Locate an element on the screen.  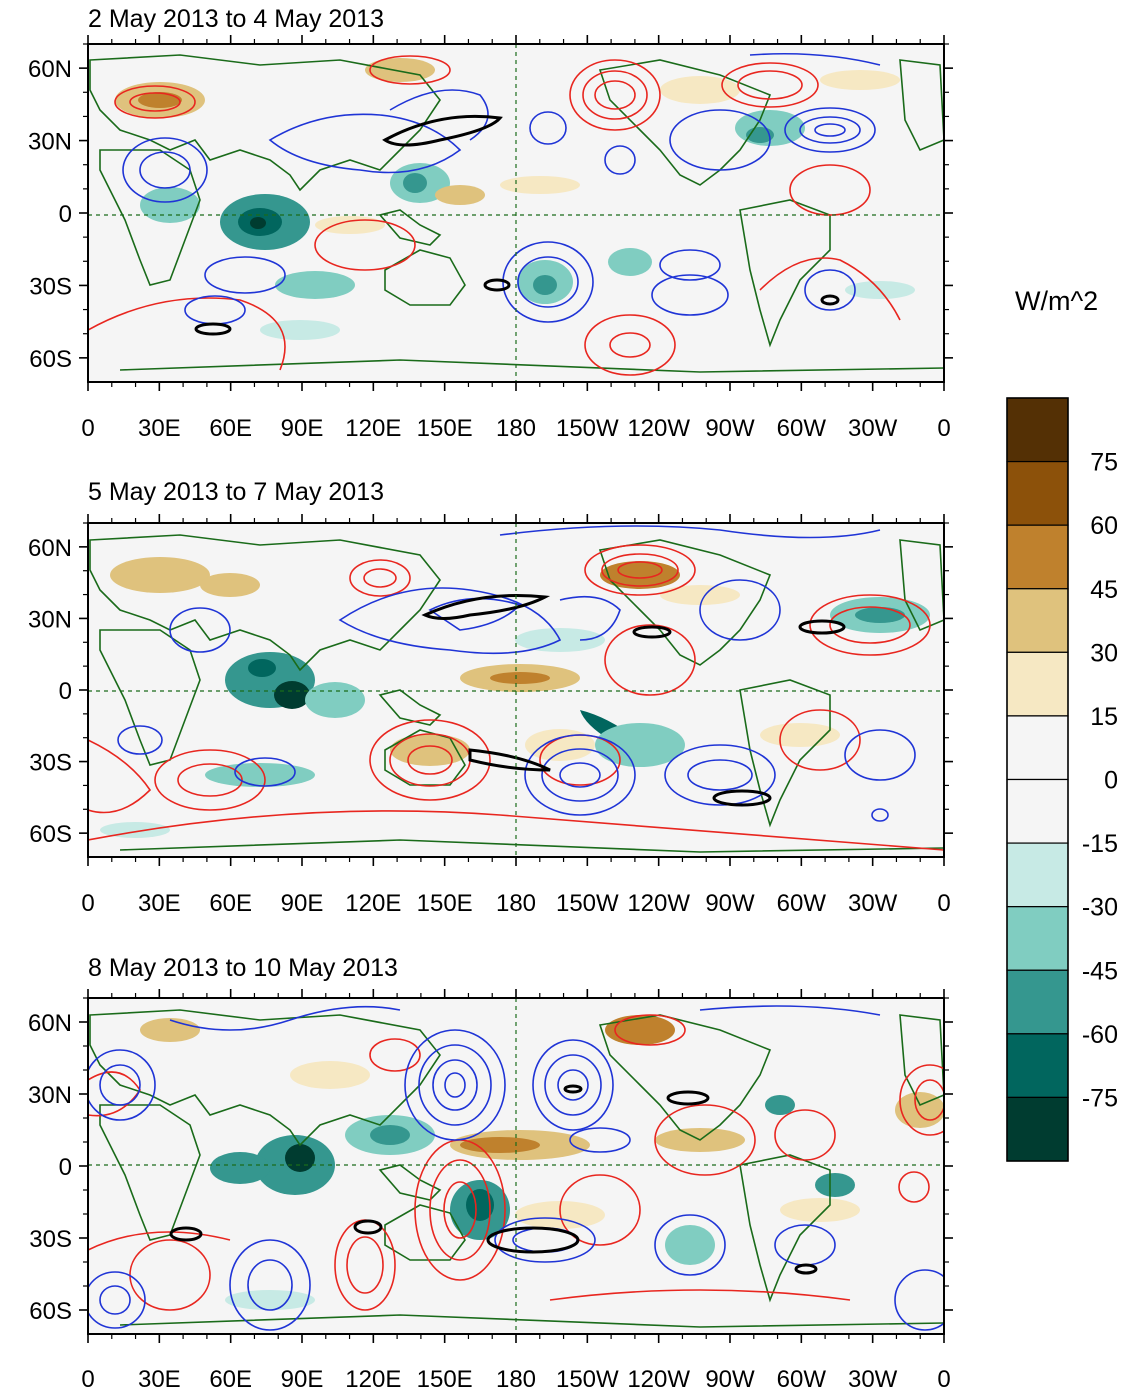
colorbar-label: -15 is located at coordinates (1100, 844).